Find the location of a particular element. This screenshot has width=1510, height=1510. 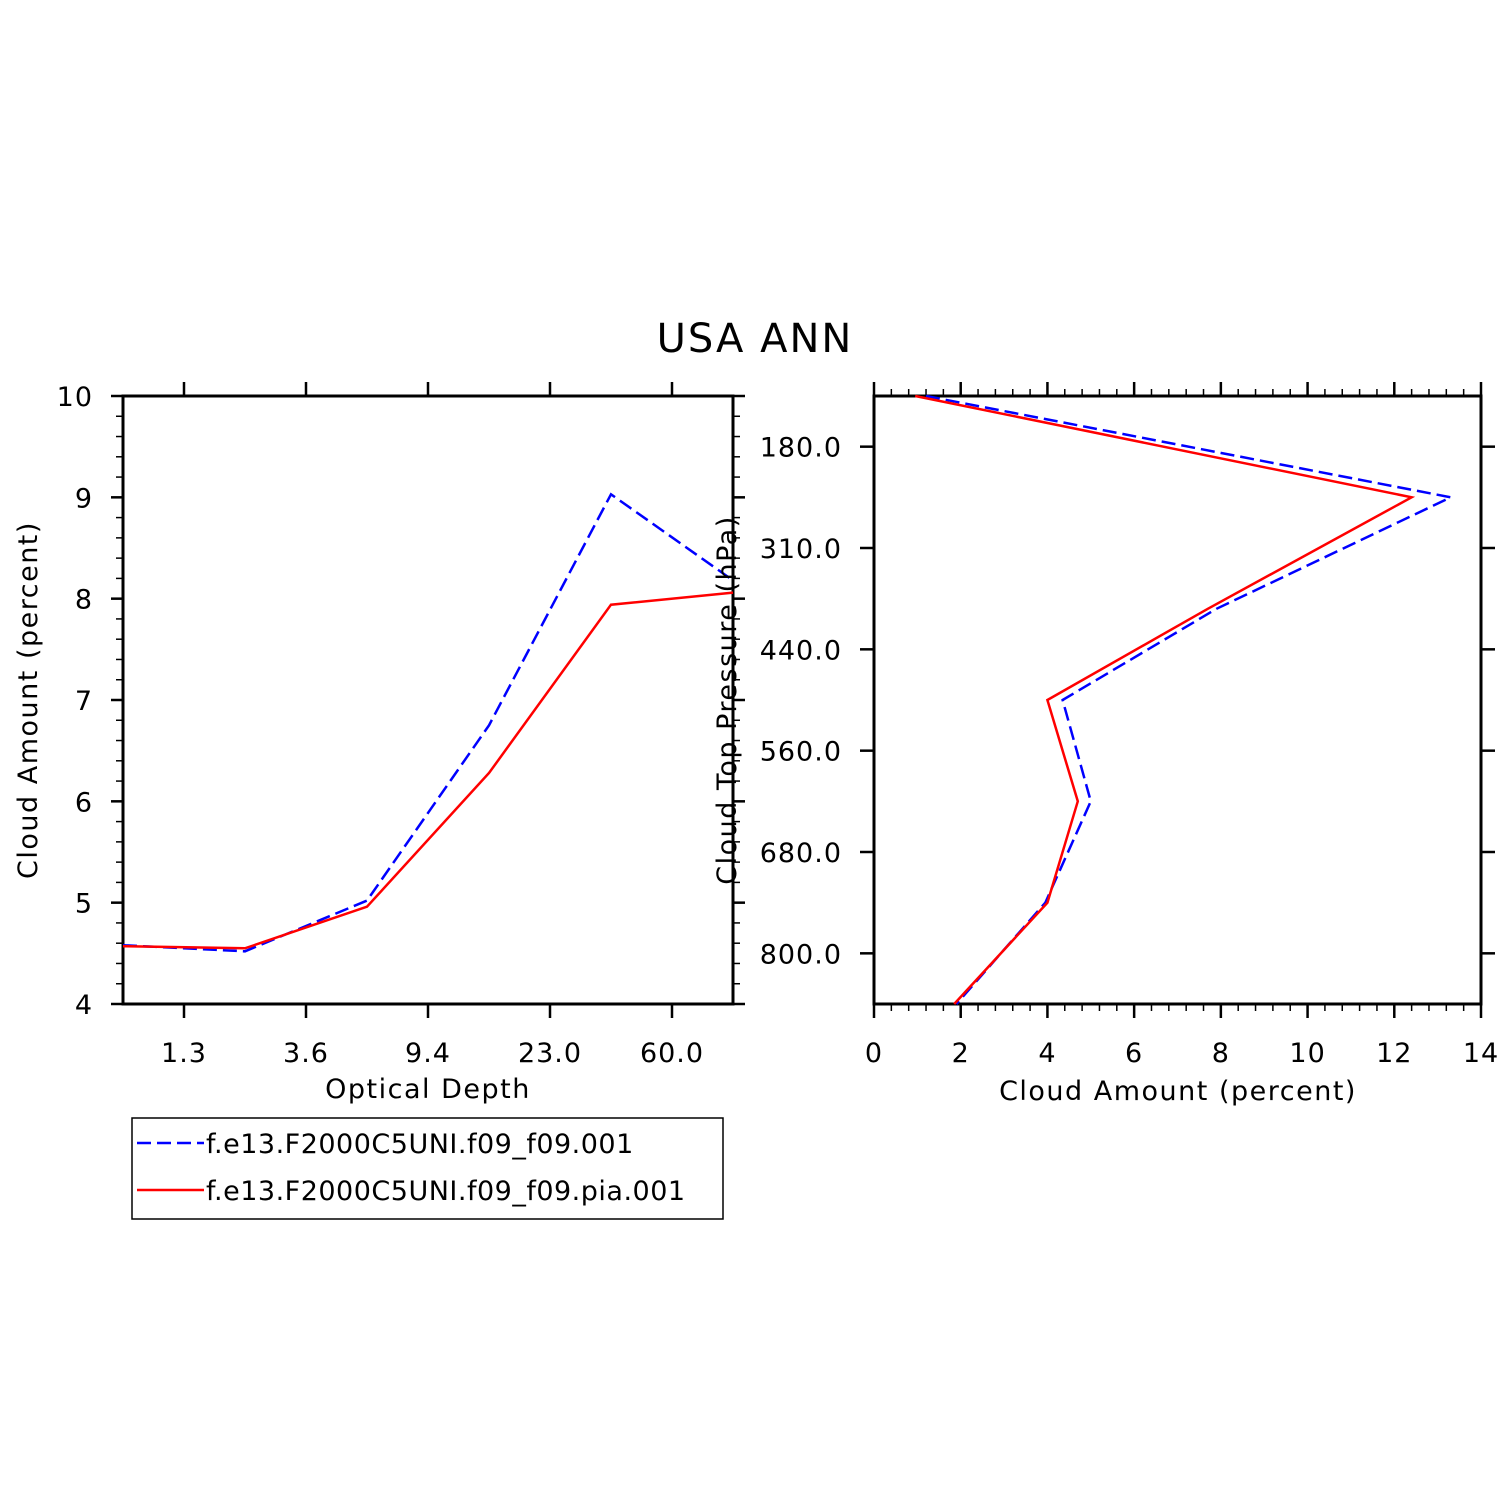

right-series-line-blue is located at coordinates (1190, 699).